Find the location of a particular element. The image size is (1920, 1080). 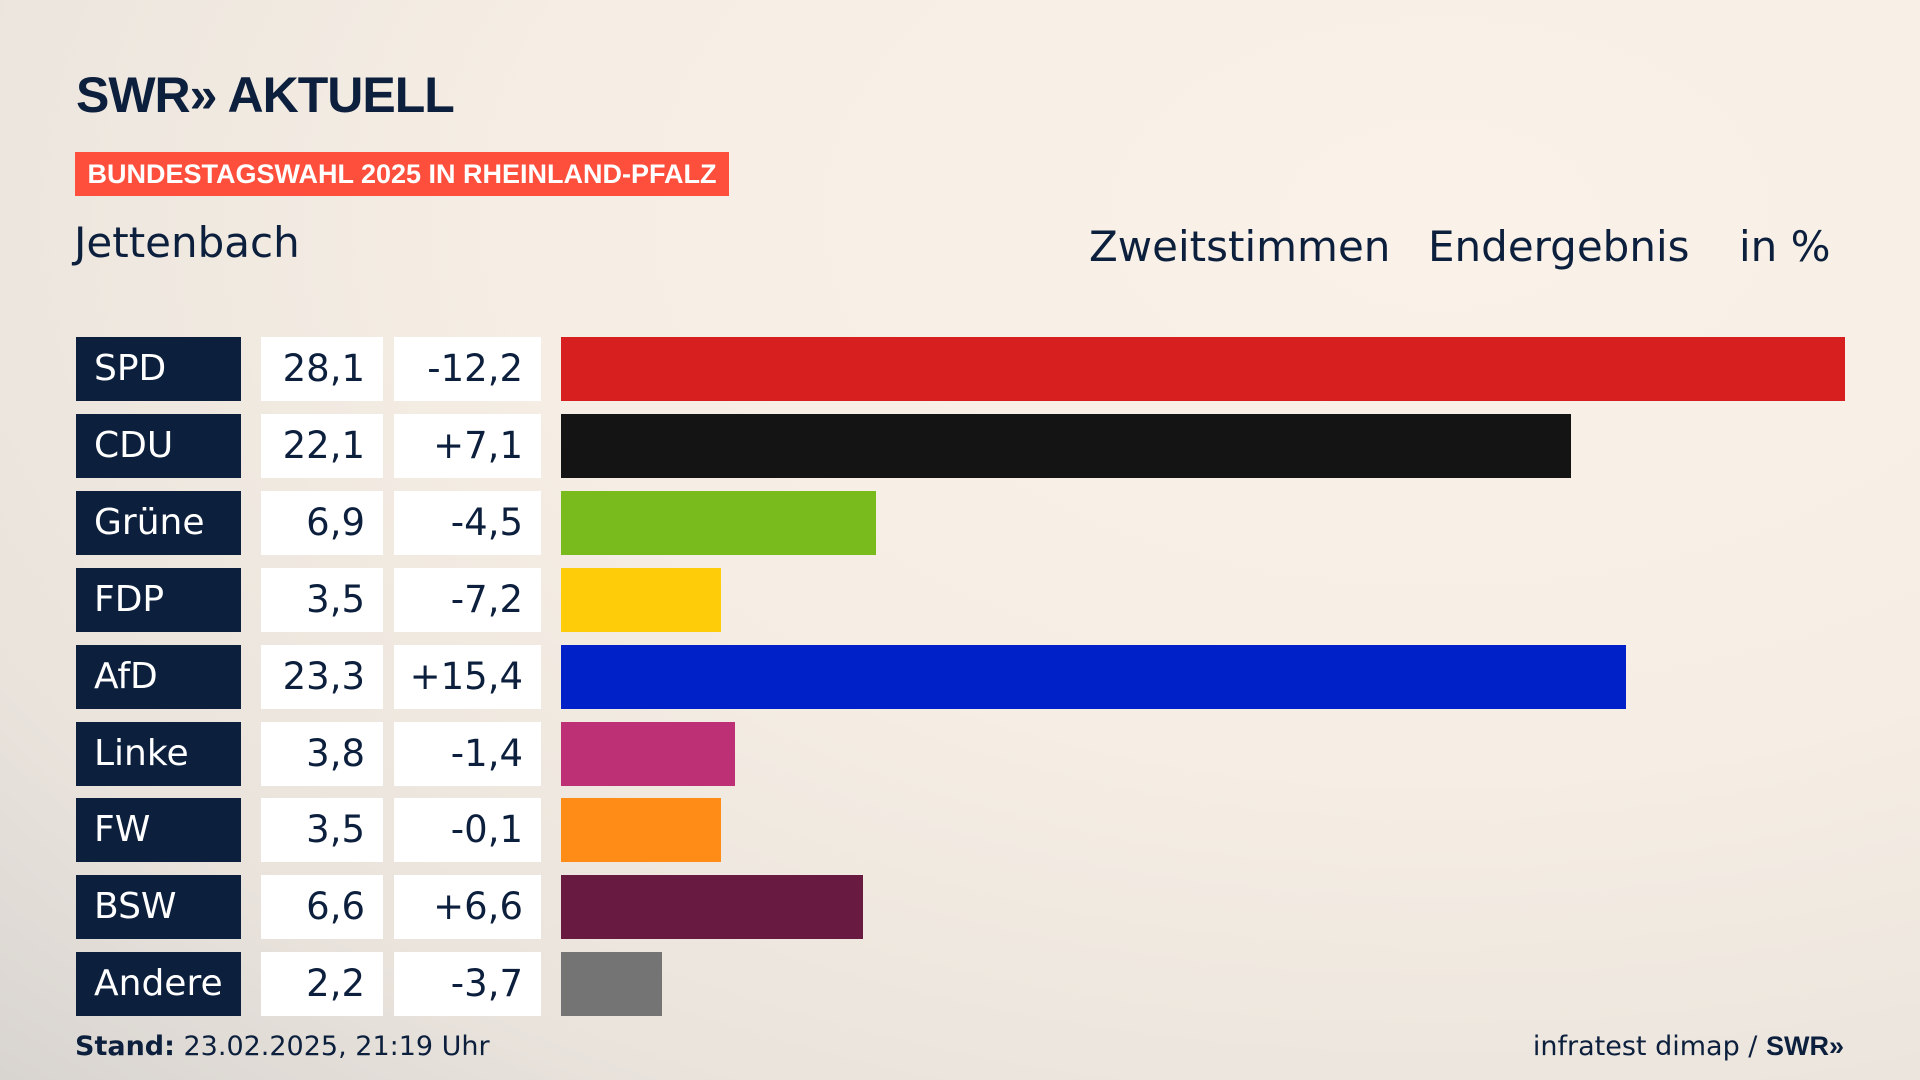

election-banner: BUNDESTAGSWAHL 2025 IN RHEINLAND-PFALZ is located at coordinates (402, 174).